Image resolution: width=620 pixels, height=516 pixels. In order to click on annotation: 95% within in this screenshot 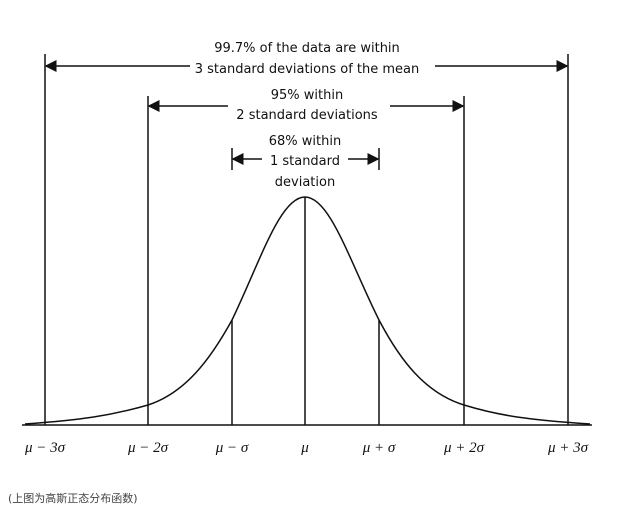, I will do `click(307, 95)`.